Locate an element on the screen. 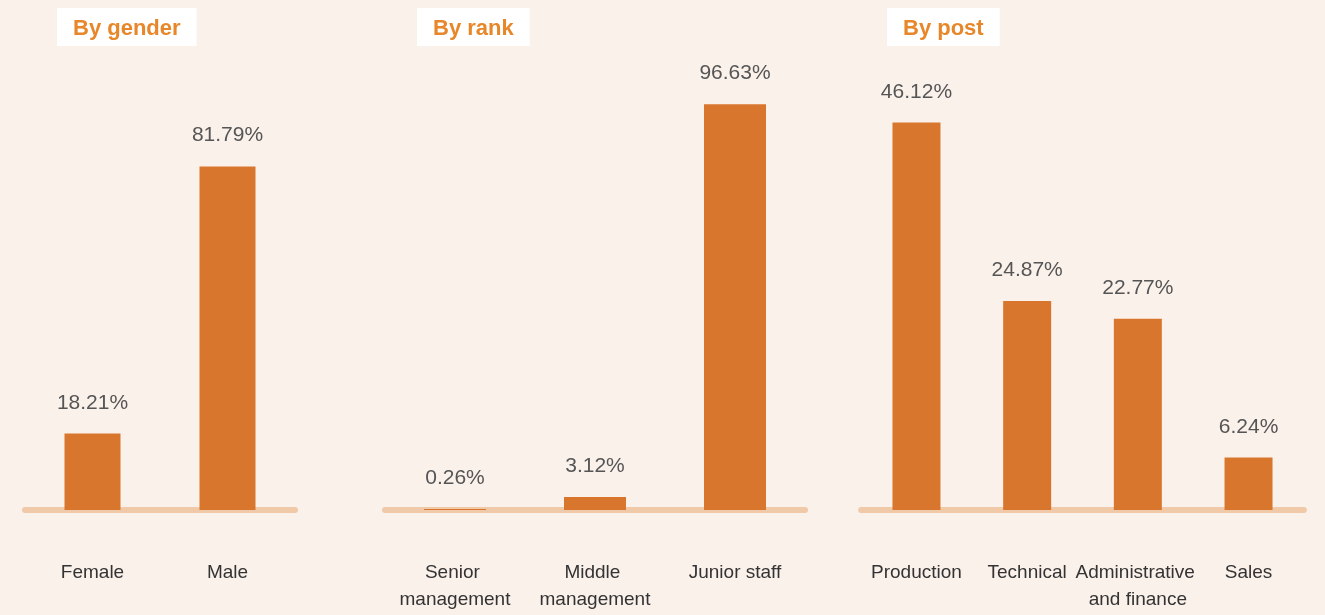  data-label: 96.63% is located at coordinates (735, 72).